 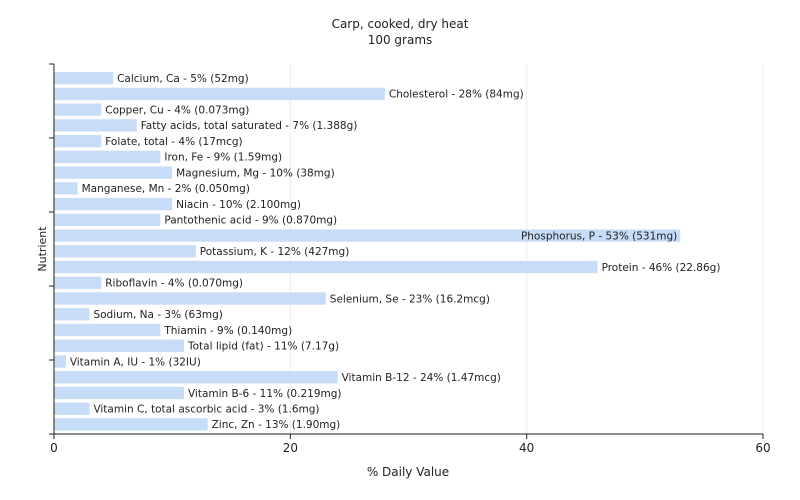 I want to click on bar-label: Selenium, Se - 23% (16.2mcg), so click(x=410, y=299).